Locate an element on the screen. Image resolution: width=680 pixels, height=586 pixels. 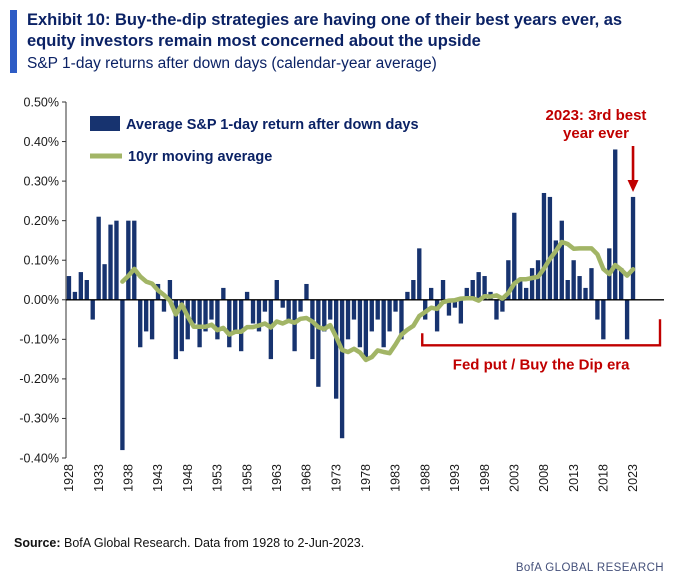
bar-1951 is located at coordinates (205, 315).